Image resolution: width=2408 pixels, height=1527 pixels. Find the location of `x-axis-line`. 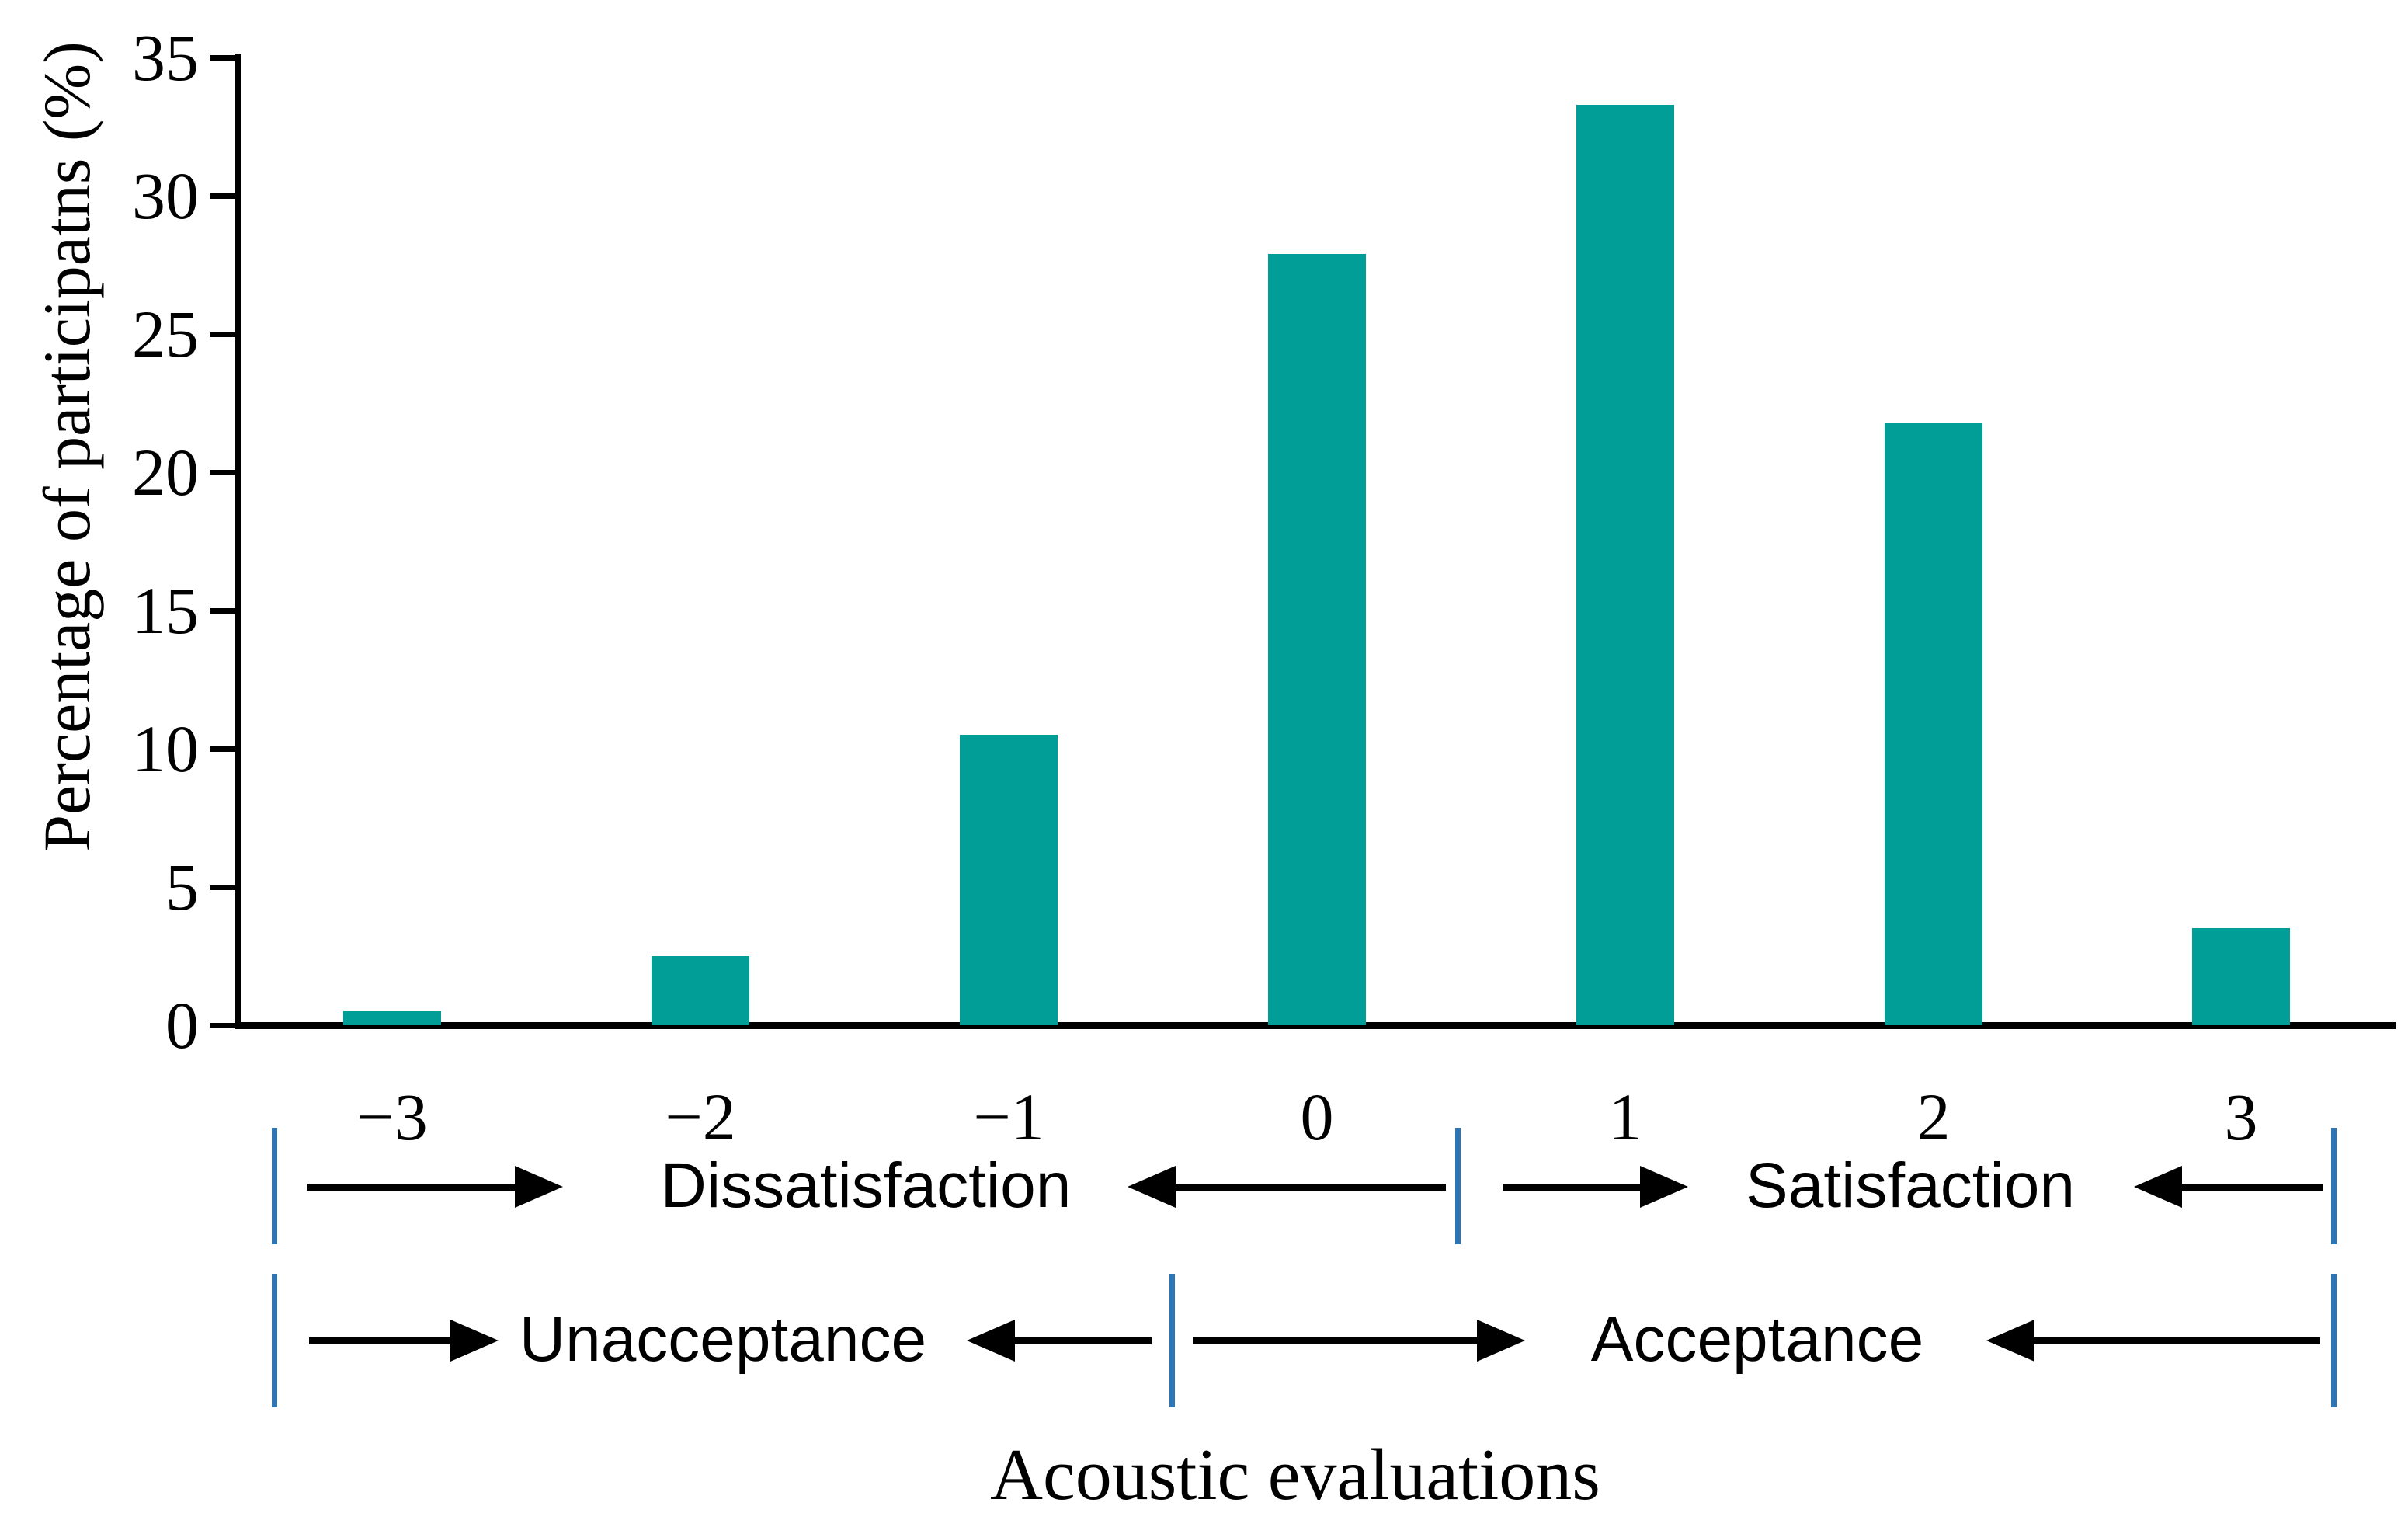

x-axis-line is located at coordinates (1315, 1026).